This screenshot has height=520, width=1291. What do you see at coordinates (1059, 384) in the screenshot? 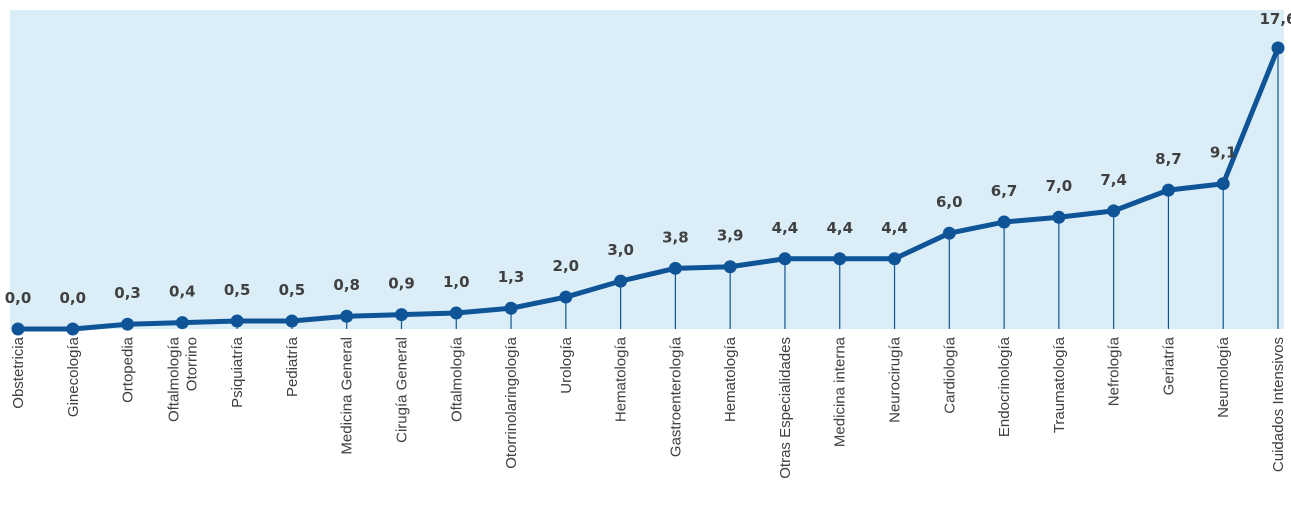
I see `category-label: Traumatología` at bounding box center [1059, 384].